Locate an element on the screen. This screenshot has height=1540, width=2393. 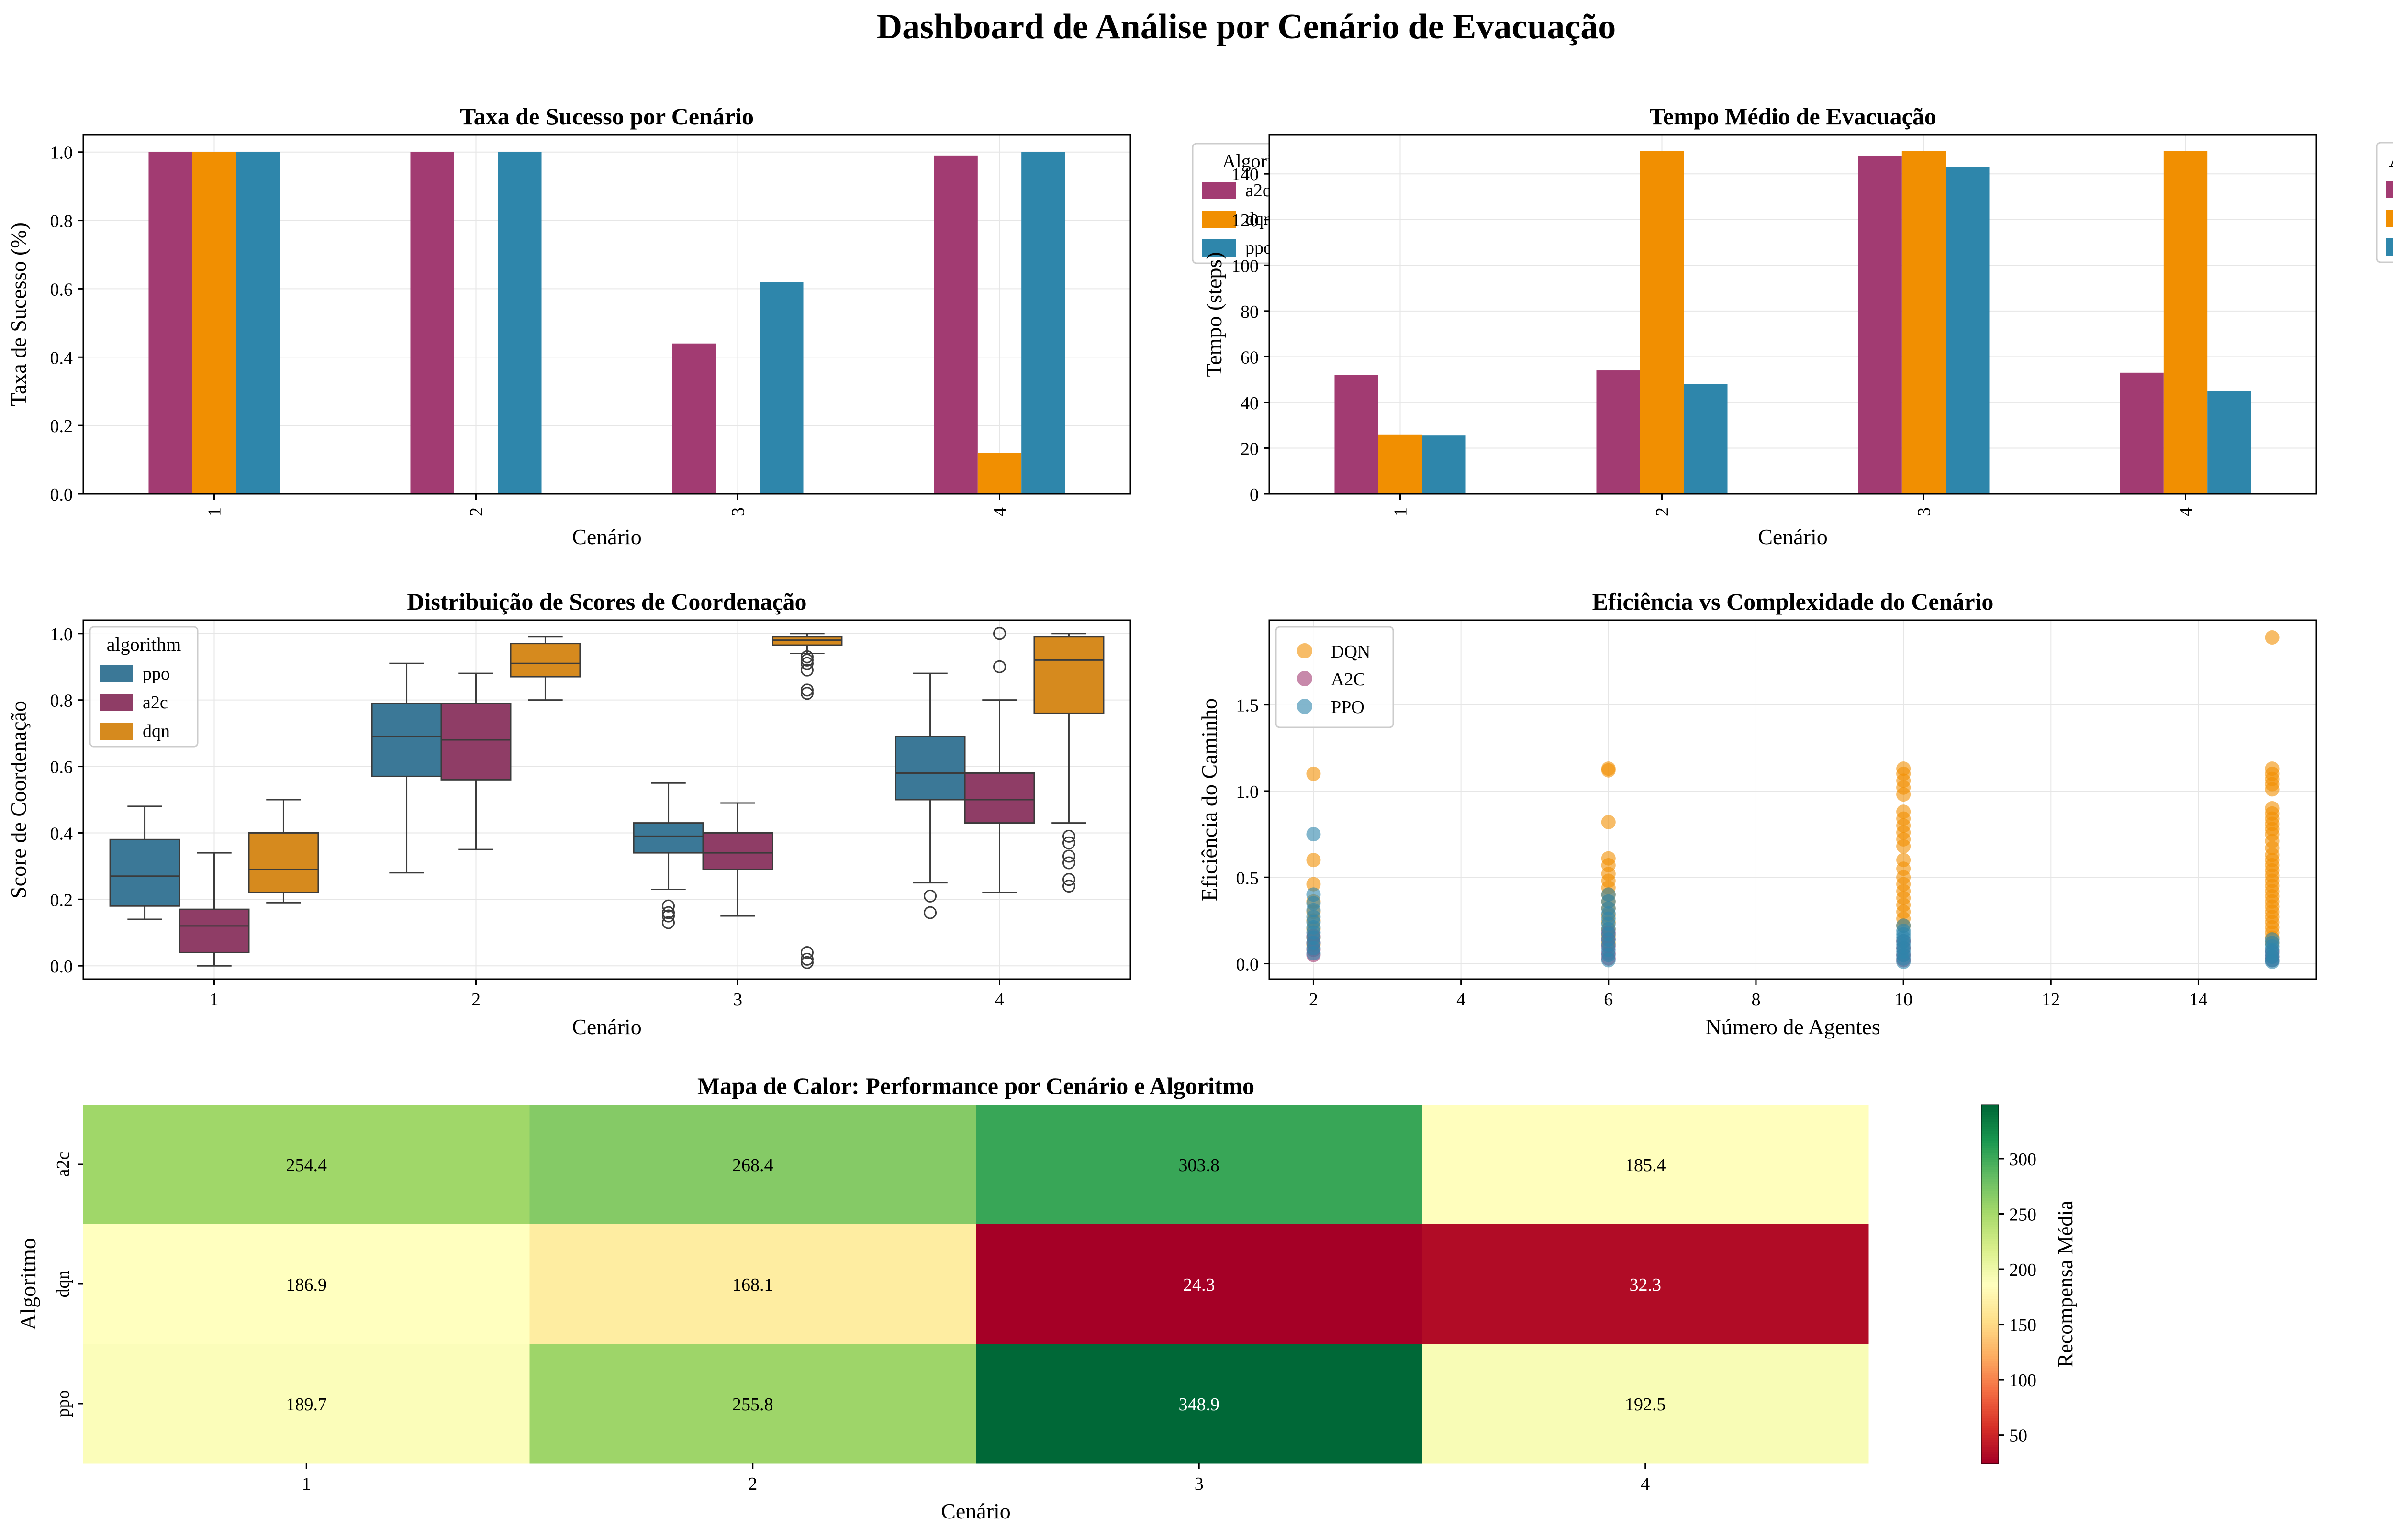
success-ylabel: Taxa de Sucesso (%) is located at coordinates (18, 314).